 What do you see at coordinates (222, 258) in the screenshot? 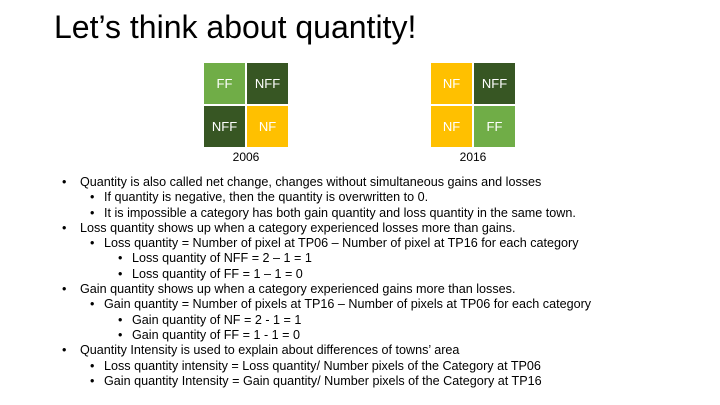
I see `bullet-text: Loss quantity of NFF = 2 – 1 = 1` at bounding box center [222, 258].